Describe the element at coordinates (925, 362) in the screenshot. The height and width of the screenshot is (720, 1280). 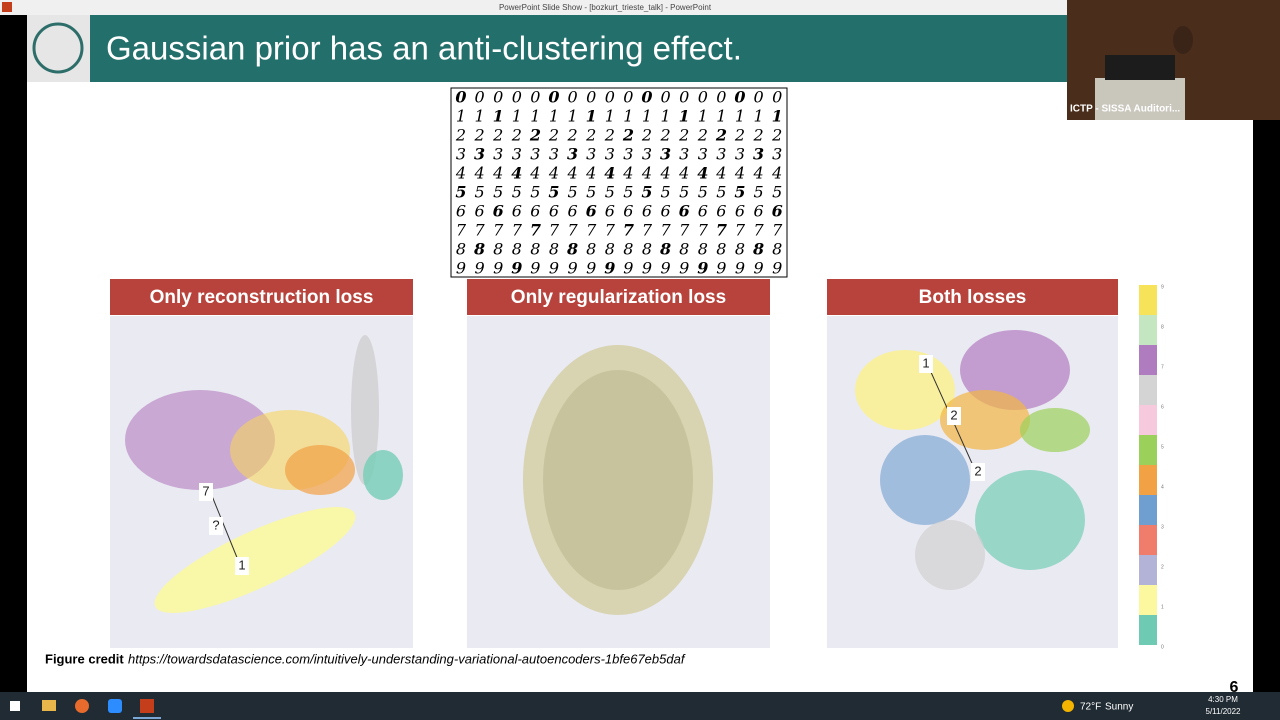
I see `annotation: 1` at that location.